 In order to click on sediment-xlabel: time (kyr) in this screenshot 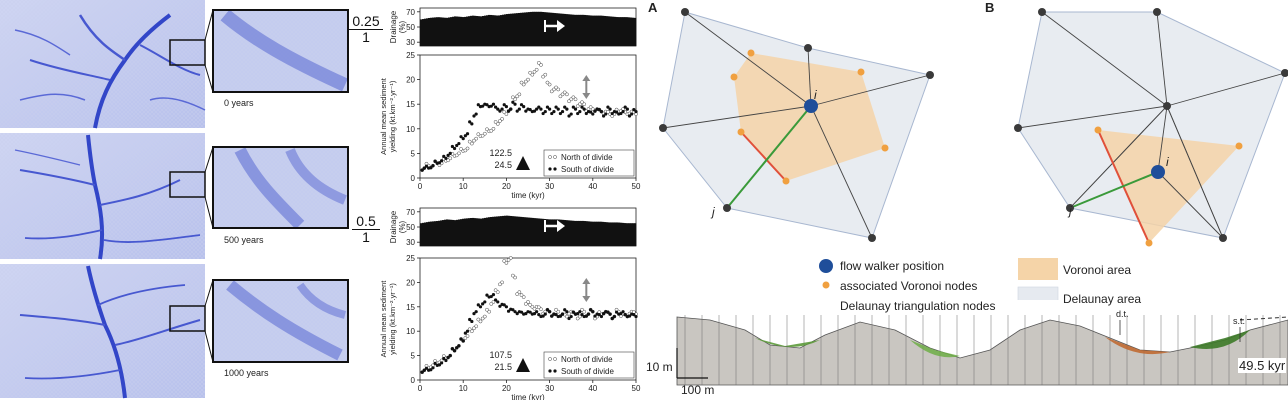, I will do `click(528, 396)`.